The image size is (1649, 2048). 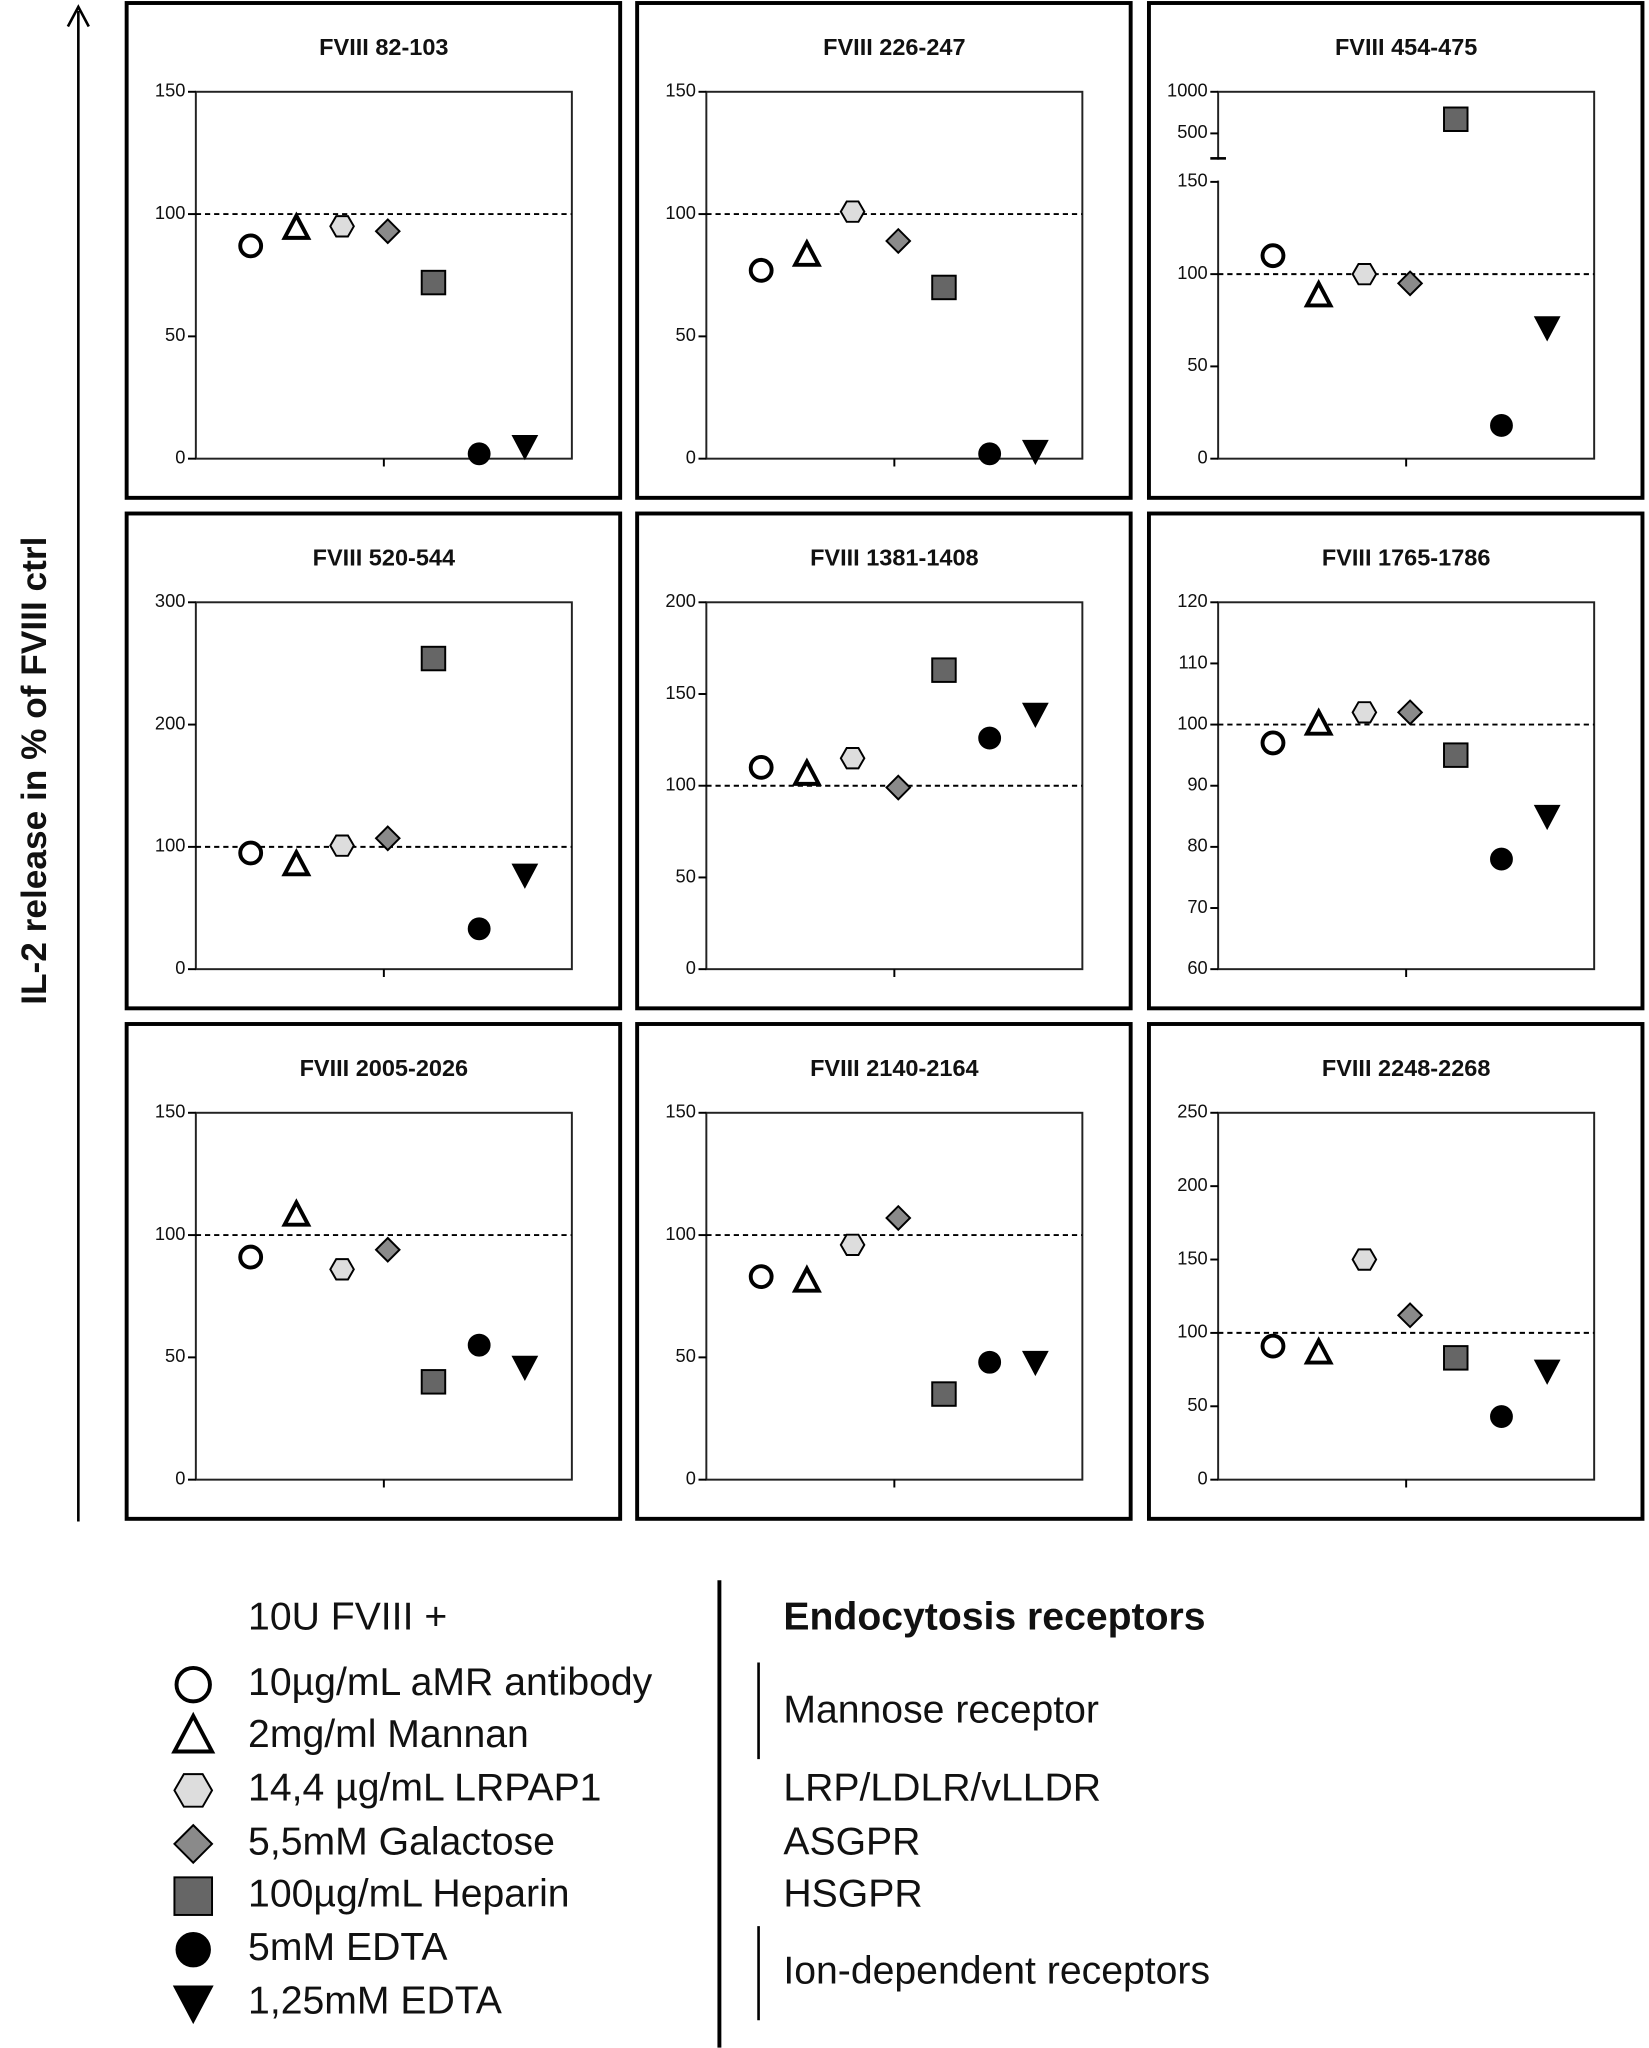 What do you see at coordinates (401, 1841) in the screenshot?
I see `legend-label: 5,5mM Galactose` at bounding box center [401, 1841].